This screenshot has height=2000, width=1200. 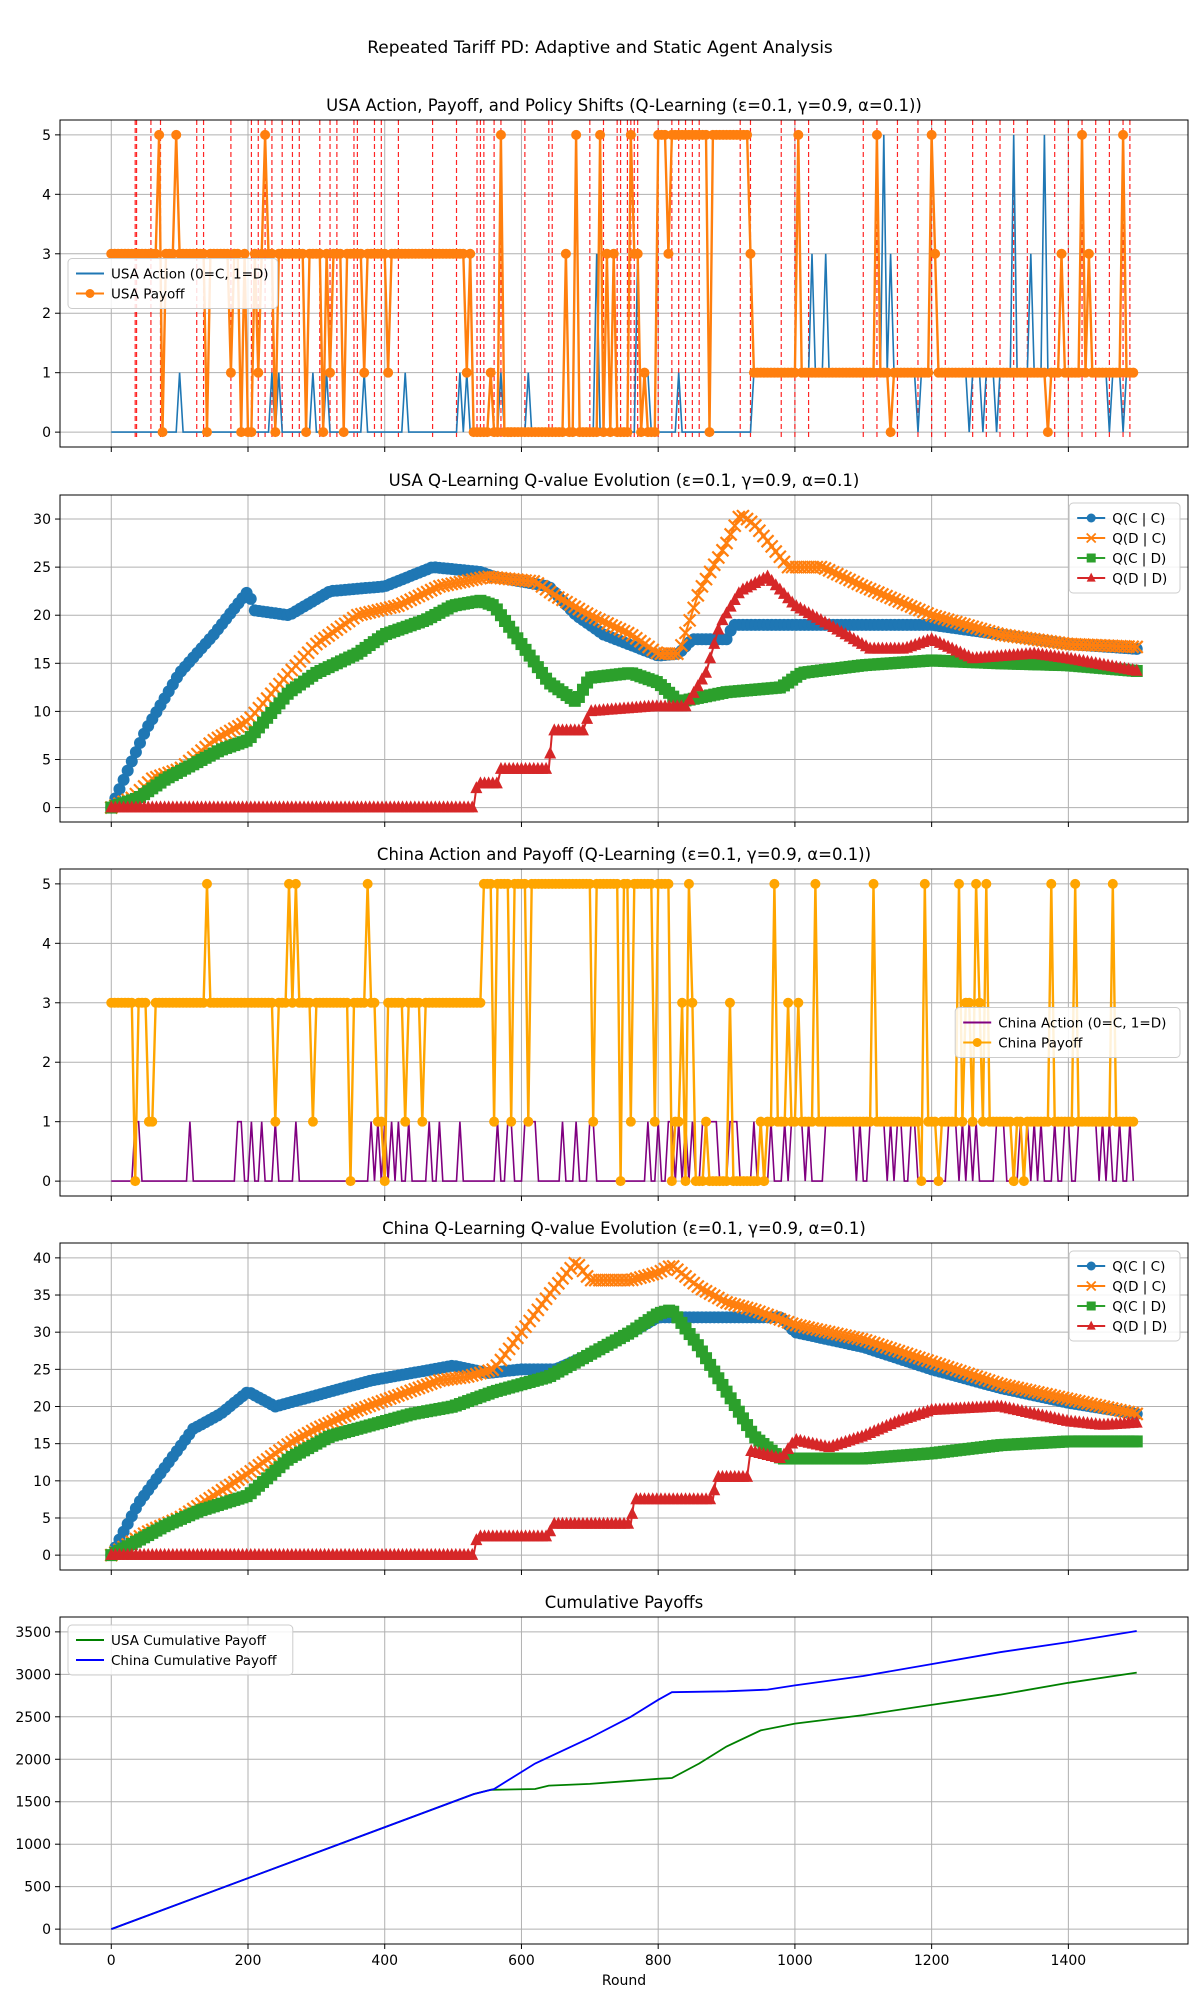 I want to click on legend-label: USA Cumulative Payoff, so click(x=189, y=1641).